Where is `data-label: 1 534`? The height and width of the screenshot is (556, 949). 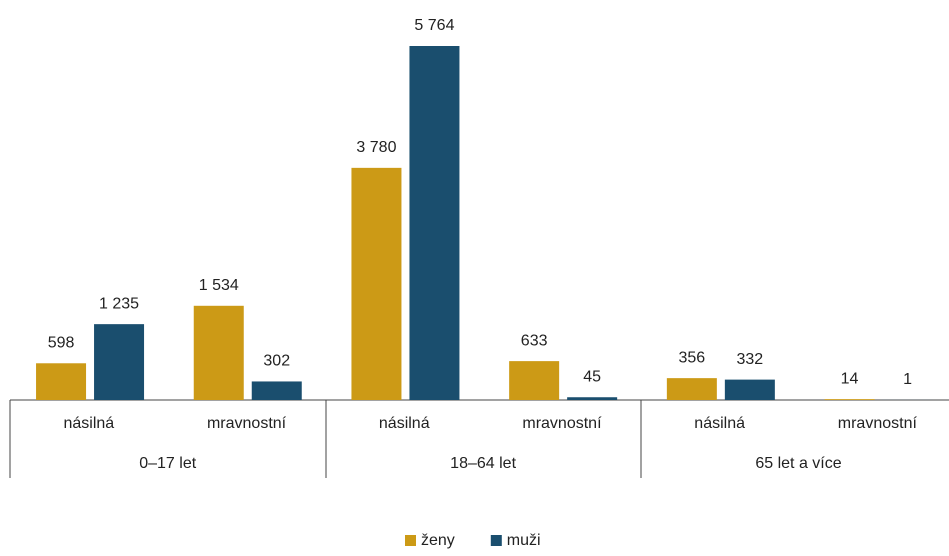 data-label: 1 534 is located at coordinates (219, 285).